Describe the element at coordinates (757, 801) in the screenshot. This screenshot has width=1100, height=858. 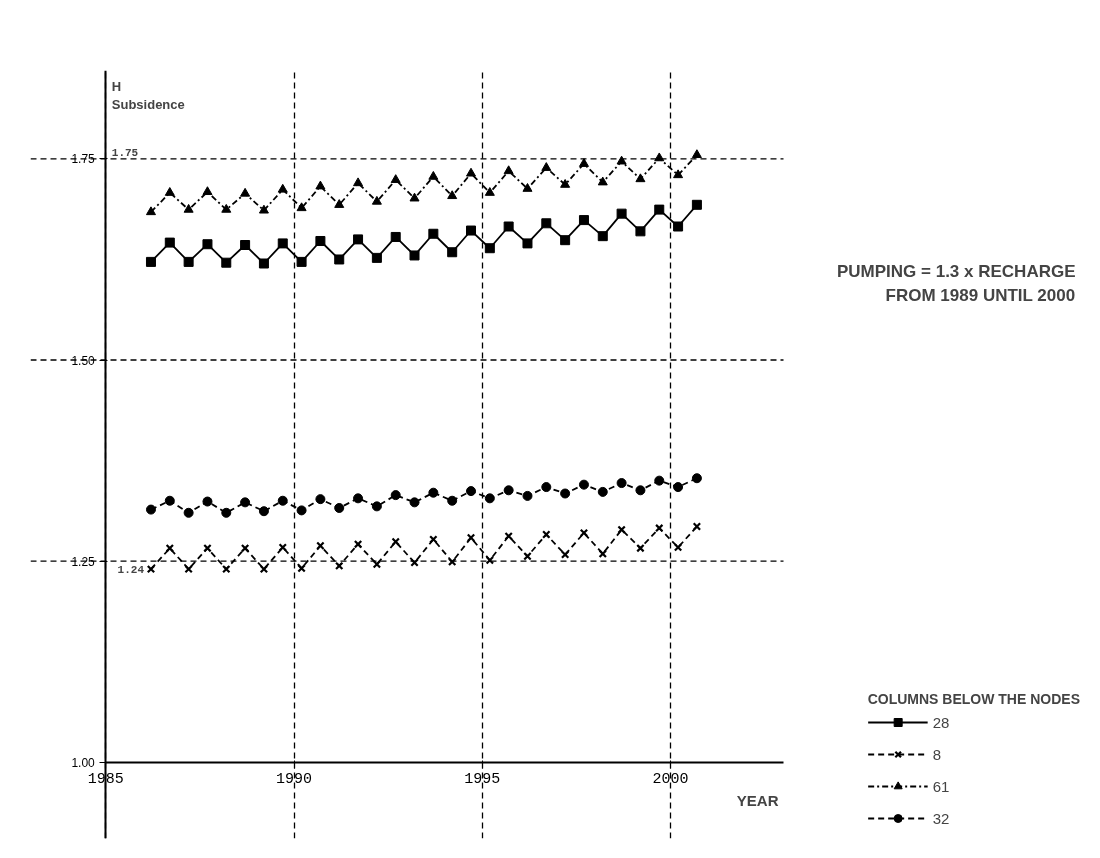
I see `x-axis-title: YEAR` at that location.